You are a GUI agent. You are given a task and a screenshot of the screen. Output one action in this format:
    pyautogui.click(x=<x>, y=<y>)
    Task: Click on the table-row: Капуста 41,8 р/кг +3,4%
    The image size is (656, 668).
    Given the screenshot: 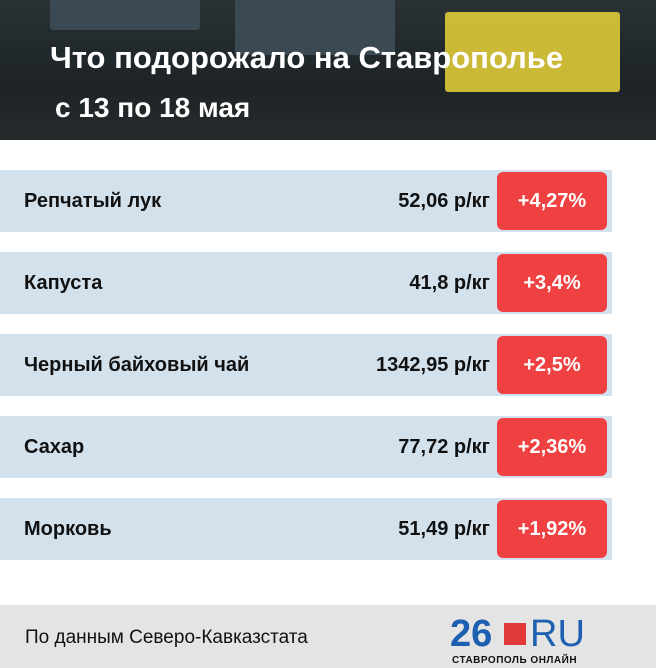 What is the action you would take?
    pyautogui.click(x=306, y=283)
    